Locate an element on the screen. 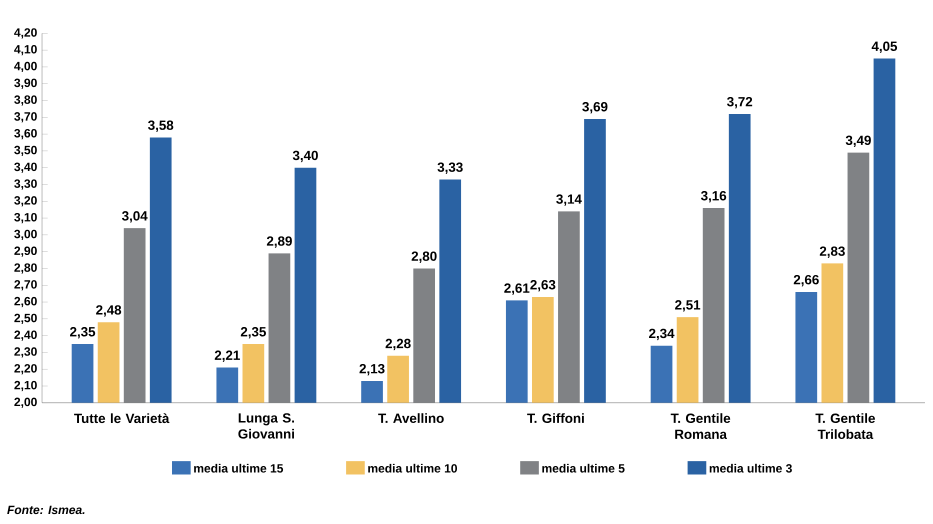 The width and height of the screenshot is (933, 524). data-label: 2,48 is located at coordinates (109, 311).